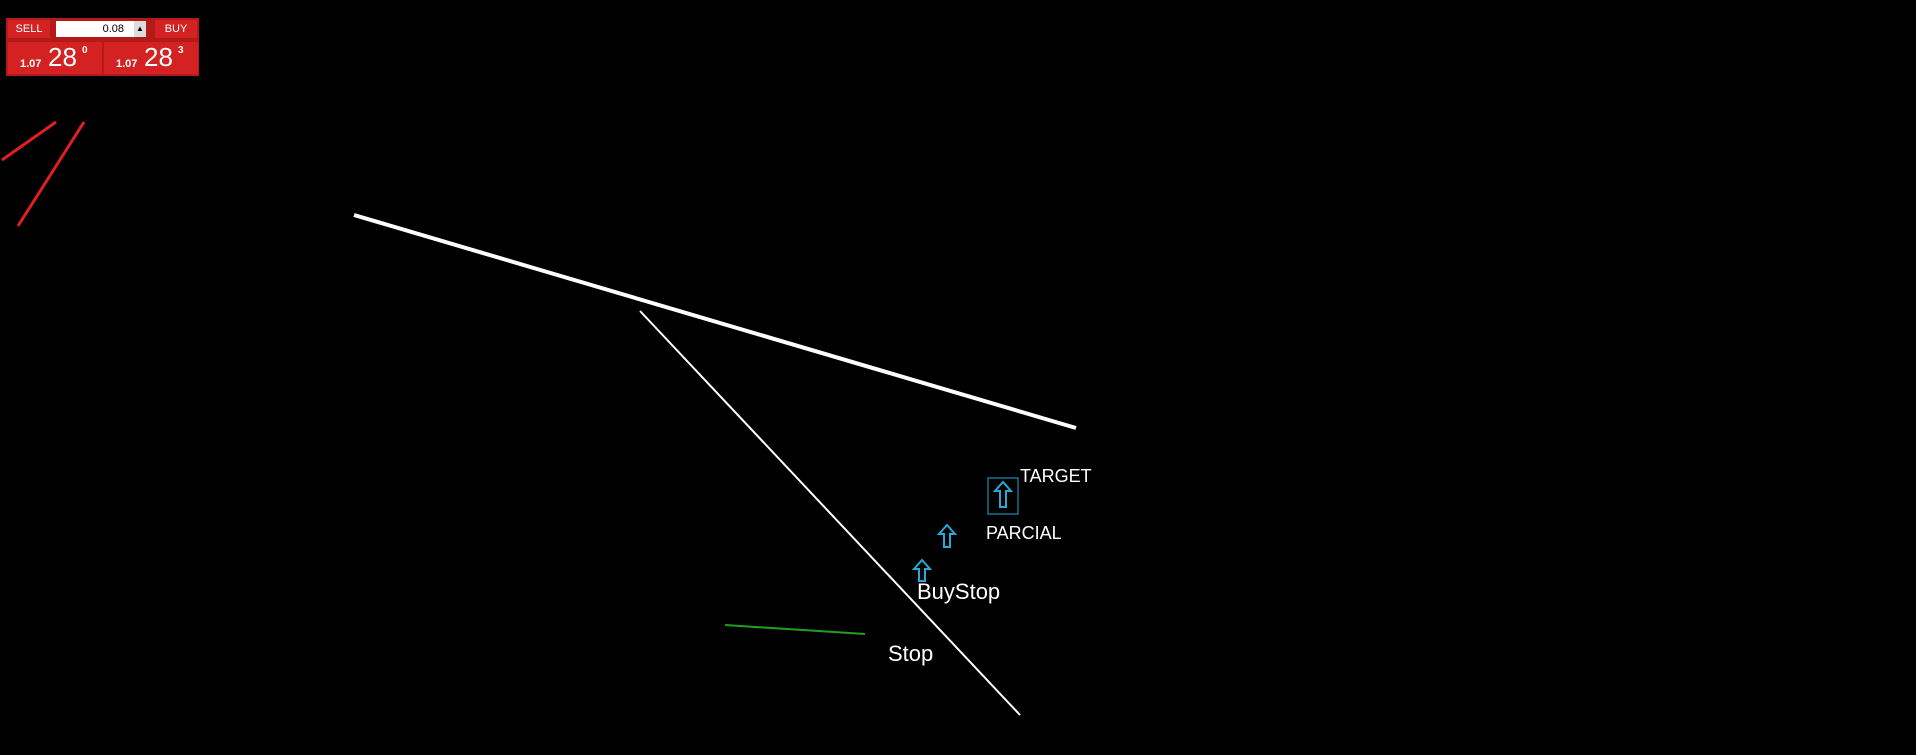 The image size is (1916, 755). I want to click on arrow-box, so click(1003, 496).